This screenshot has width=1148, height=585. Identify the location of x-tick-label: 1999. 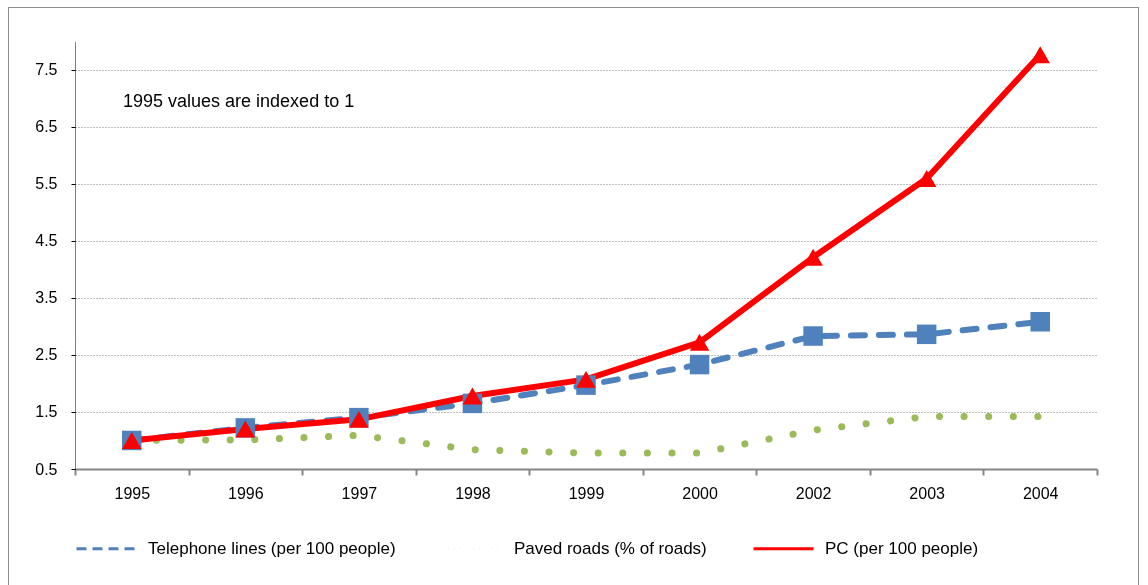
(586, 493).